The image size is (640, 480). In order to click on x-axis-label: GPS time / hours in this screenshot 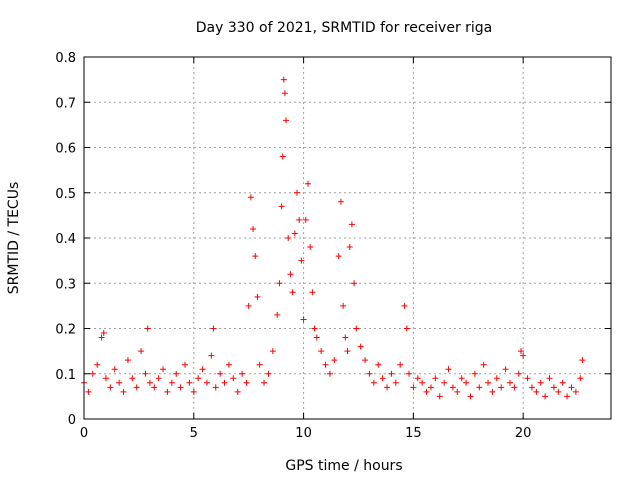, I will do `click(343, 466)`.